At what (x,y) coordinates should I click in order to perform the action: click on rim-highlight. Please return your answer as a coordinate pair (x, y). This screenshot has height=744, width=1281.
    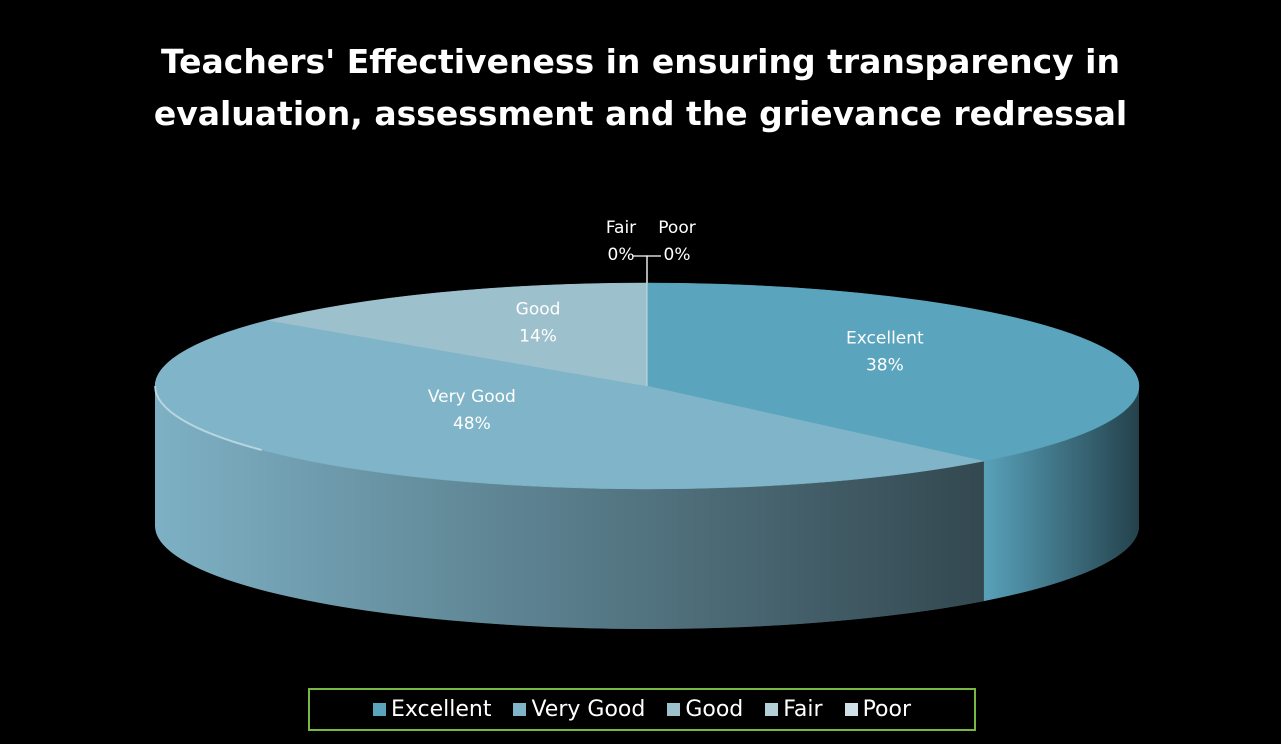
    Looking at the image, I should click on (208, 418).